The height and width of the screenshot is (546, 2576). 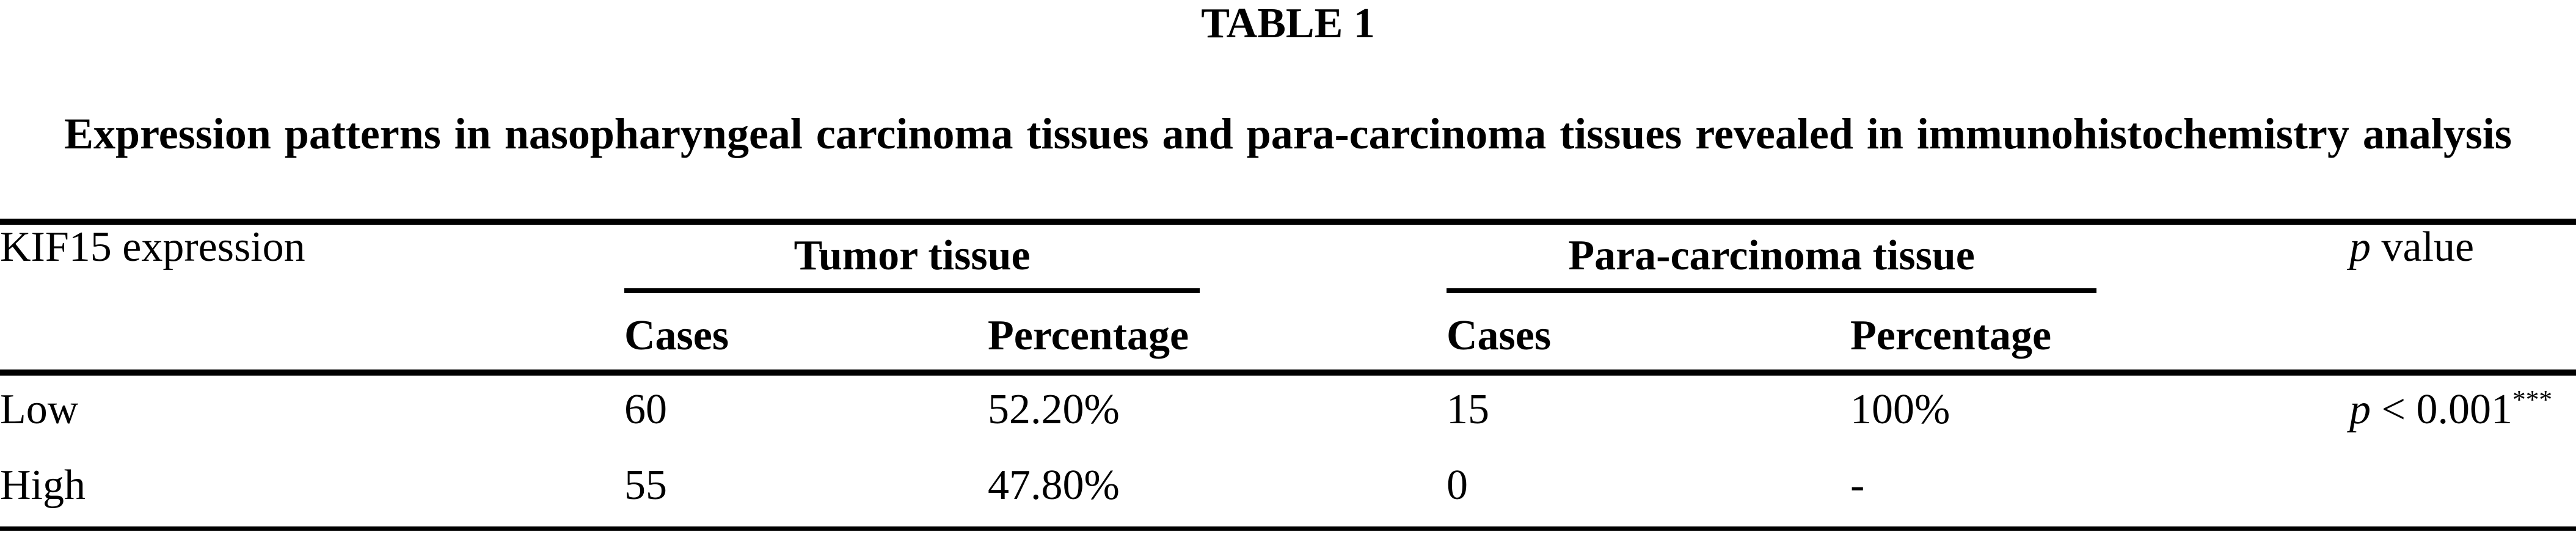 What do you see at coordinates (1217, 488) in the screenshot?
I see `cell-high-tumor-percentage: 47.80%` at bounding box center [1217, 488].